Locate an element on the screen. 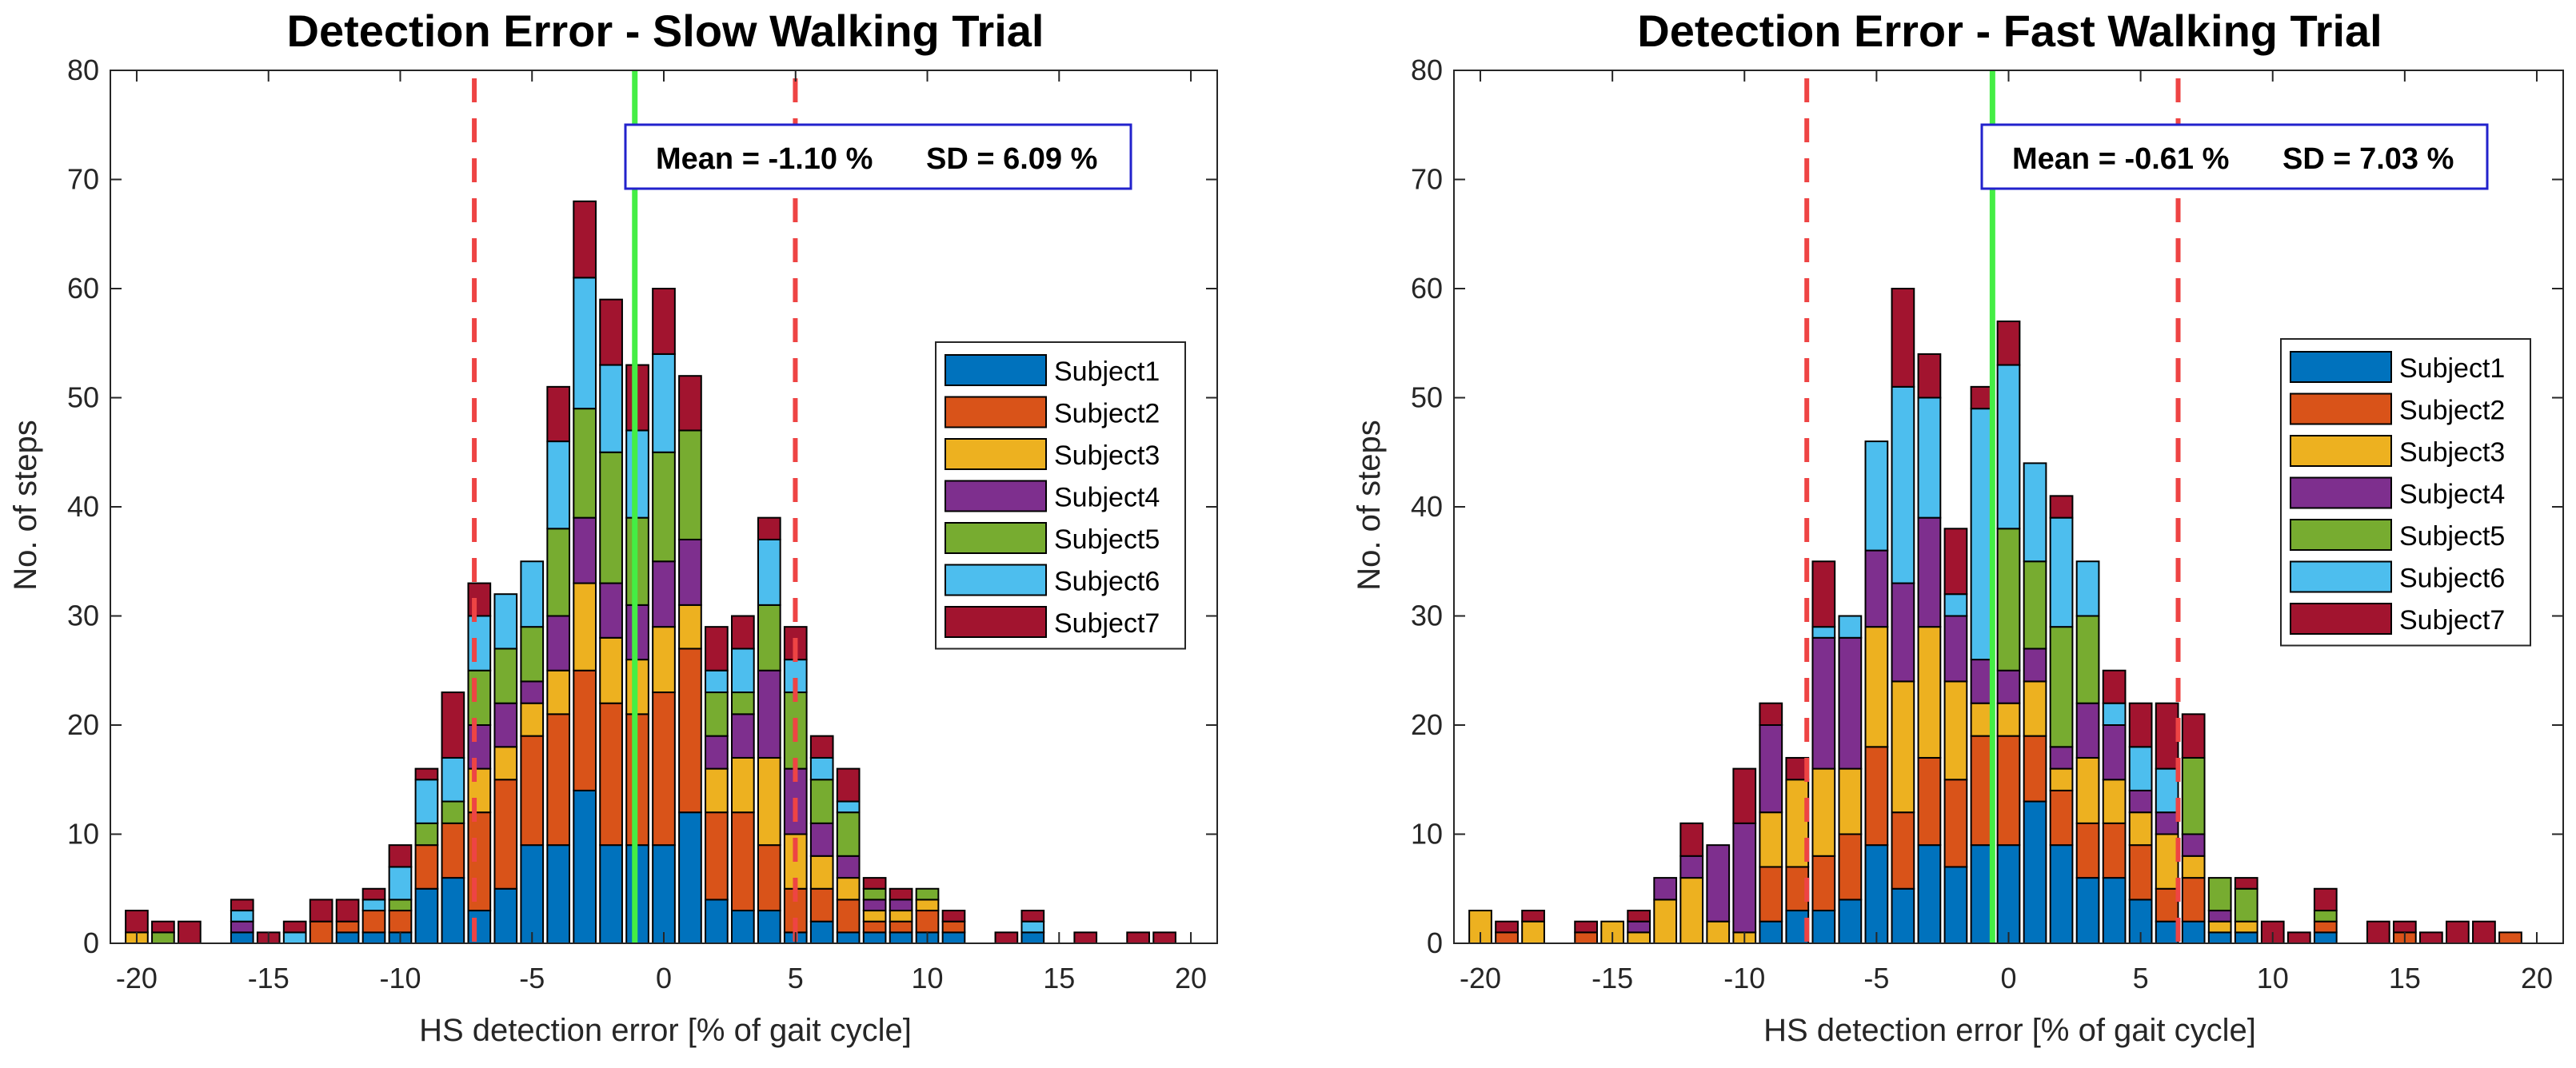  y-tick-label-slow: 70 is located at coordinates (83, 179).